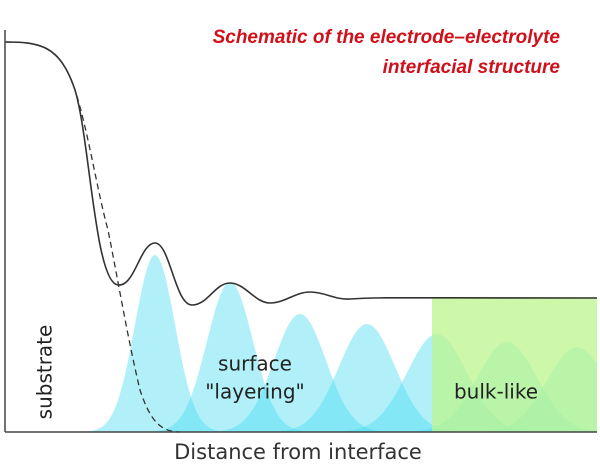  What do you see at coordinates (514, 364) in the screenshot?
I see `bulk-region` at bounding box center [514, 364].